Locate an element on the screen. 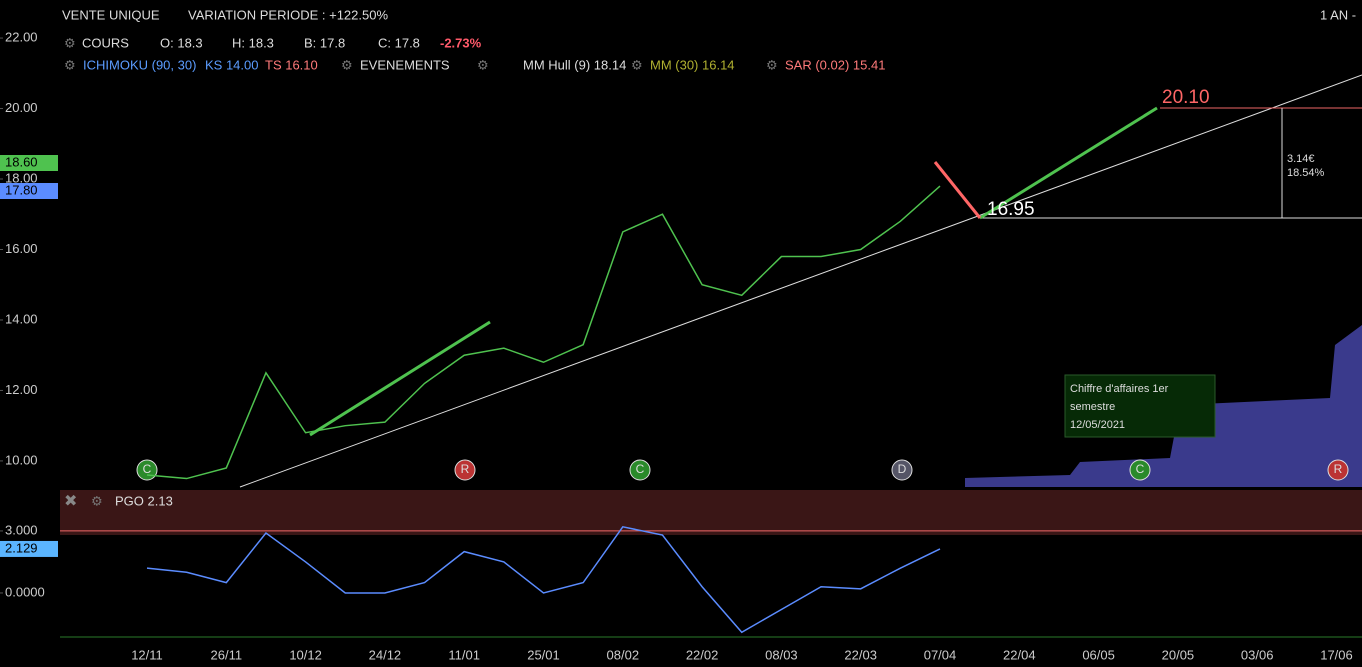  price-tag-label: 18.60 is located at coordinates (21, 161).